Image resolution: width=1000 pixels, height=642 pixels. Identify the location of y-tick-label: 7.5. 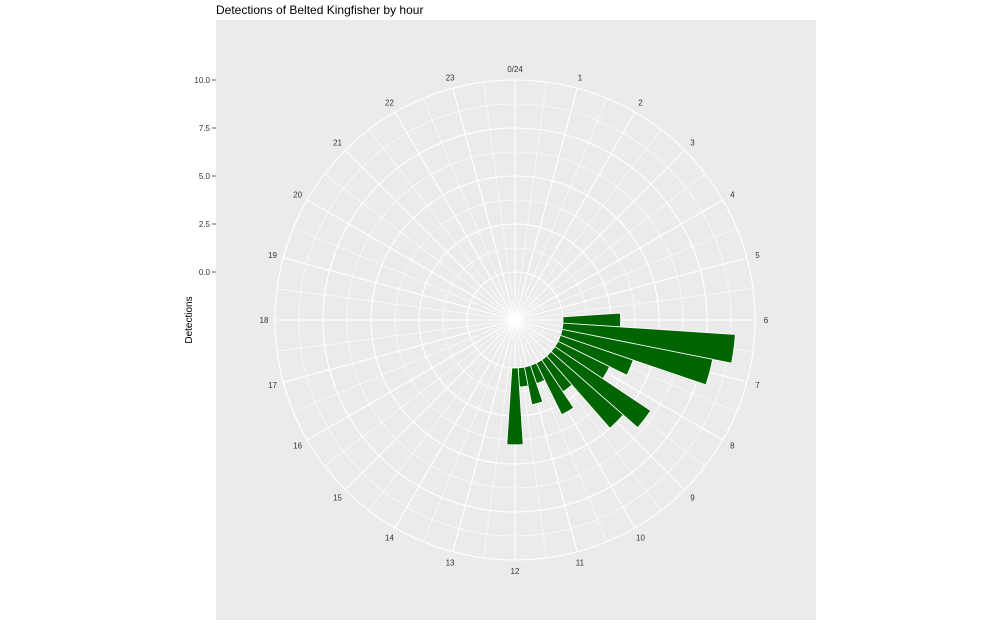
(205, 128).